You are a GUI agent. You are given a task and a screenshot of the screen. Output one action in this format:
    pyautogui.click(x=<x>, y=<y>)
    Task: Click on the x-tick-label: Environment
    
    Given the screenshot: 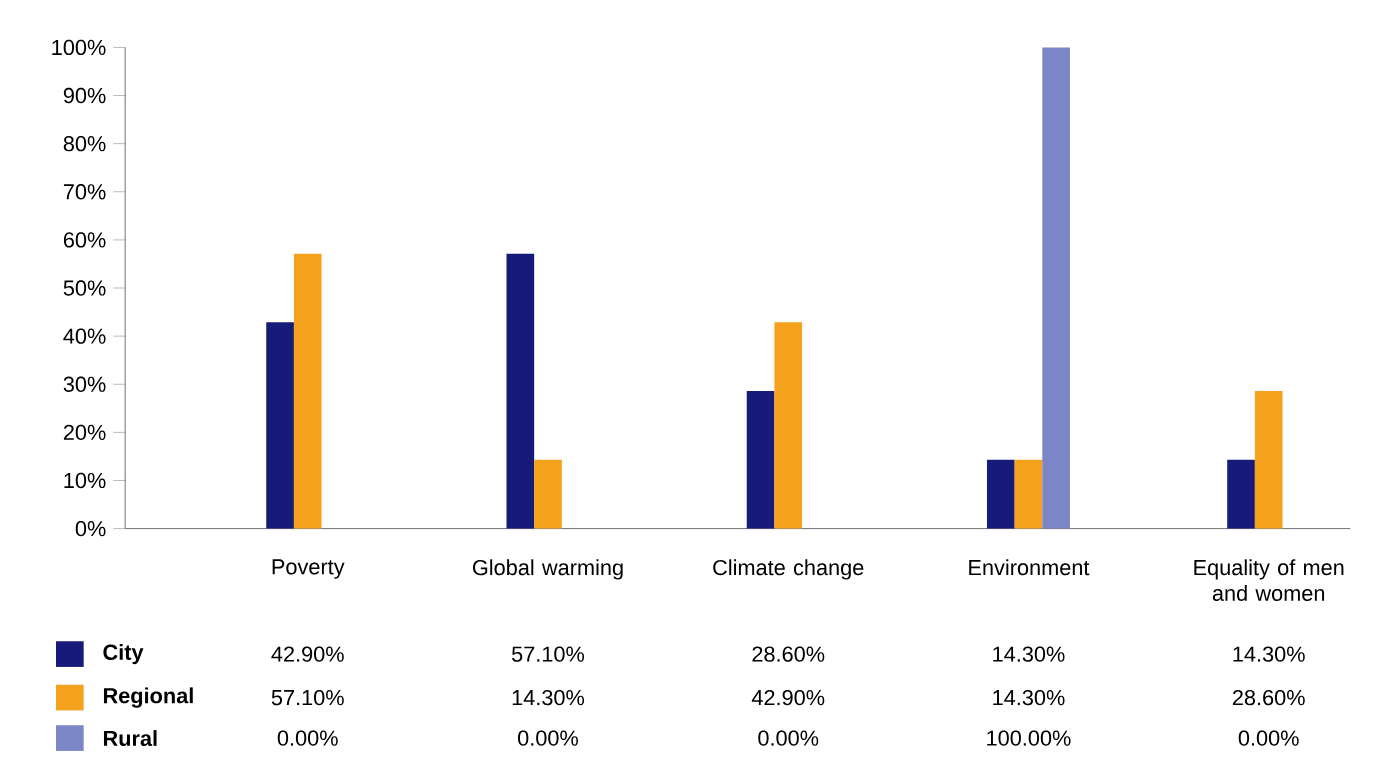 What is the action you would take?
    pyautogui.click(x=1029, y=567)
    